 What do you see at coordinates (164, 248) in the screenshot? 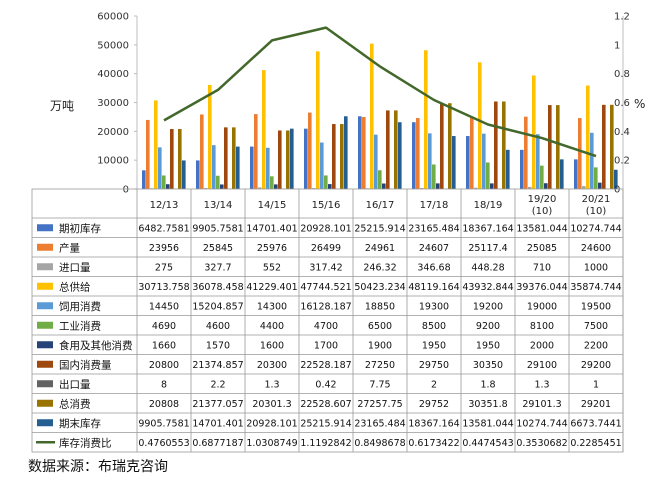
I see `data-label-2-1: 23956` at bounding box center [164, 248].